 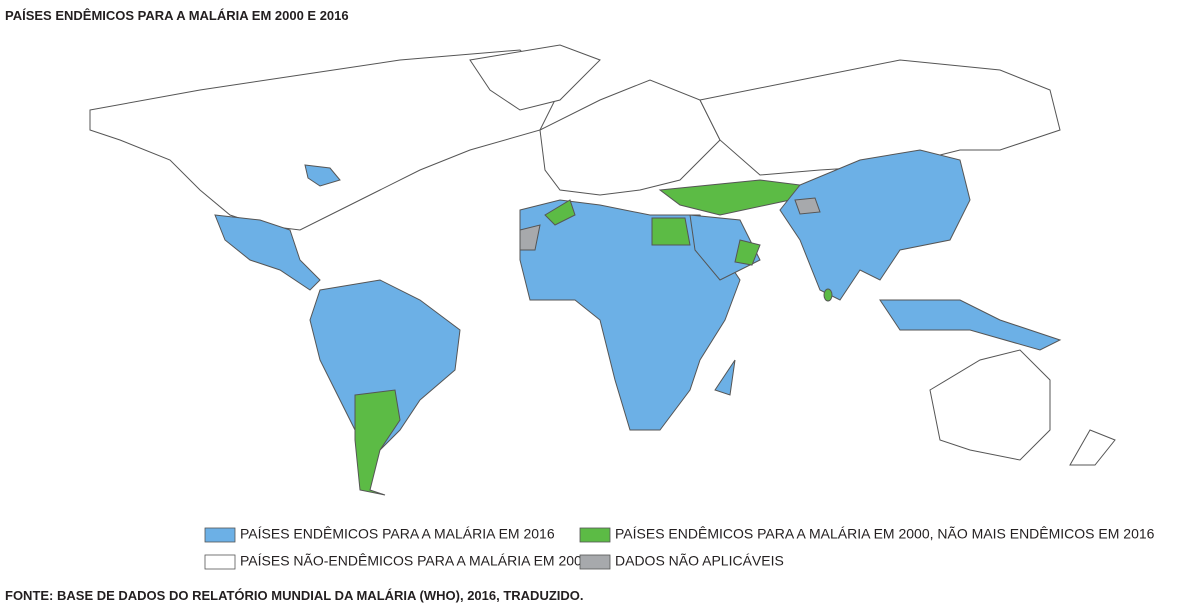 What do you see at coordinates (1092, 447) in the screenshot?
I see `new-zealand` at bounding box center [1092, 447].